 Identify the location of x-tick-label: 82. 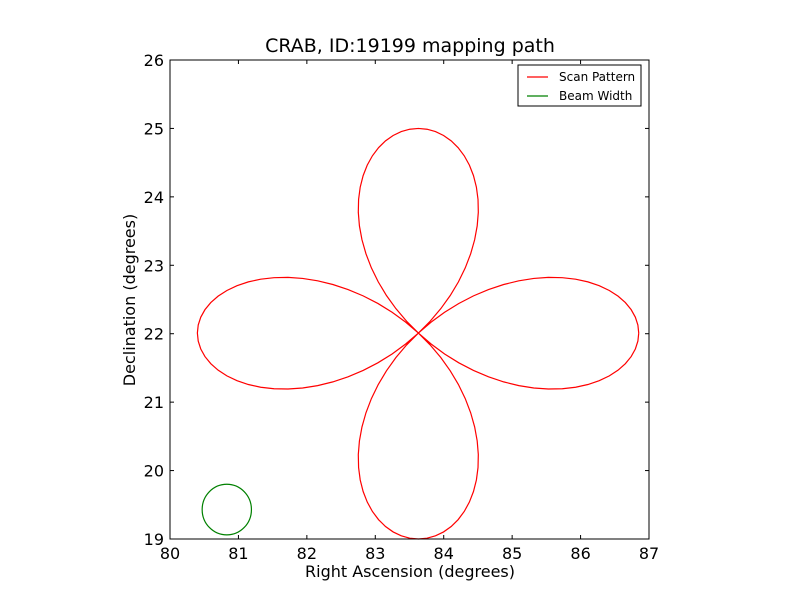
(307, 553).